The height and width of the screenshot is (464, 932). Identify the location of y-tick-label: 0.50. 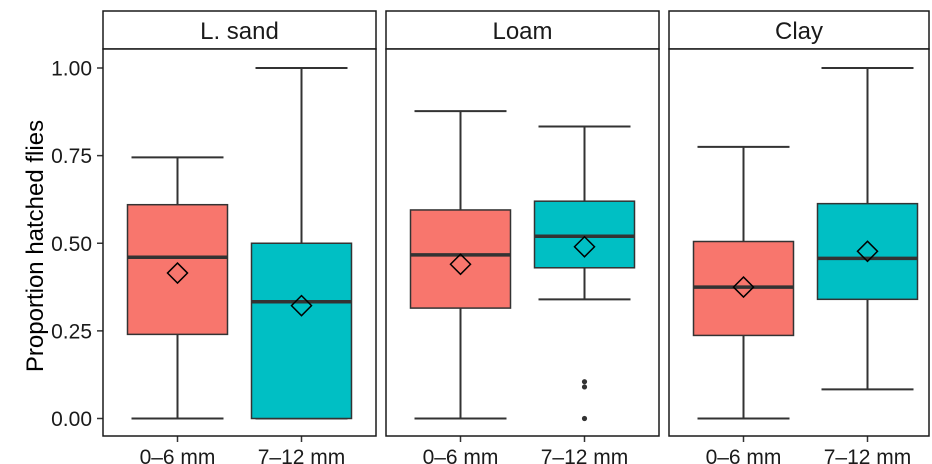
(71, 244).